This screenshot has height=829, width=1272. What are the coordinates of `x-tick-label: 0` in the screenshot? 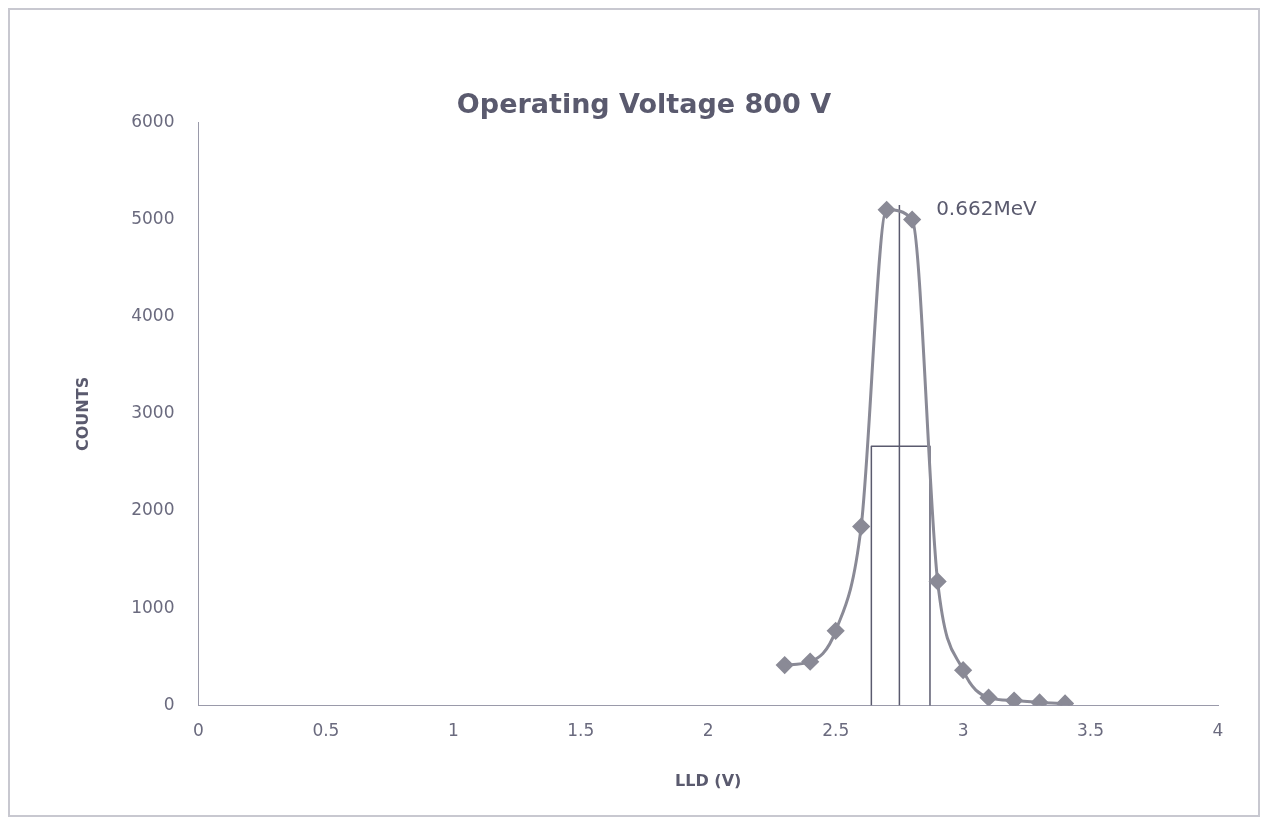 It's located at (198, 730).